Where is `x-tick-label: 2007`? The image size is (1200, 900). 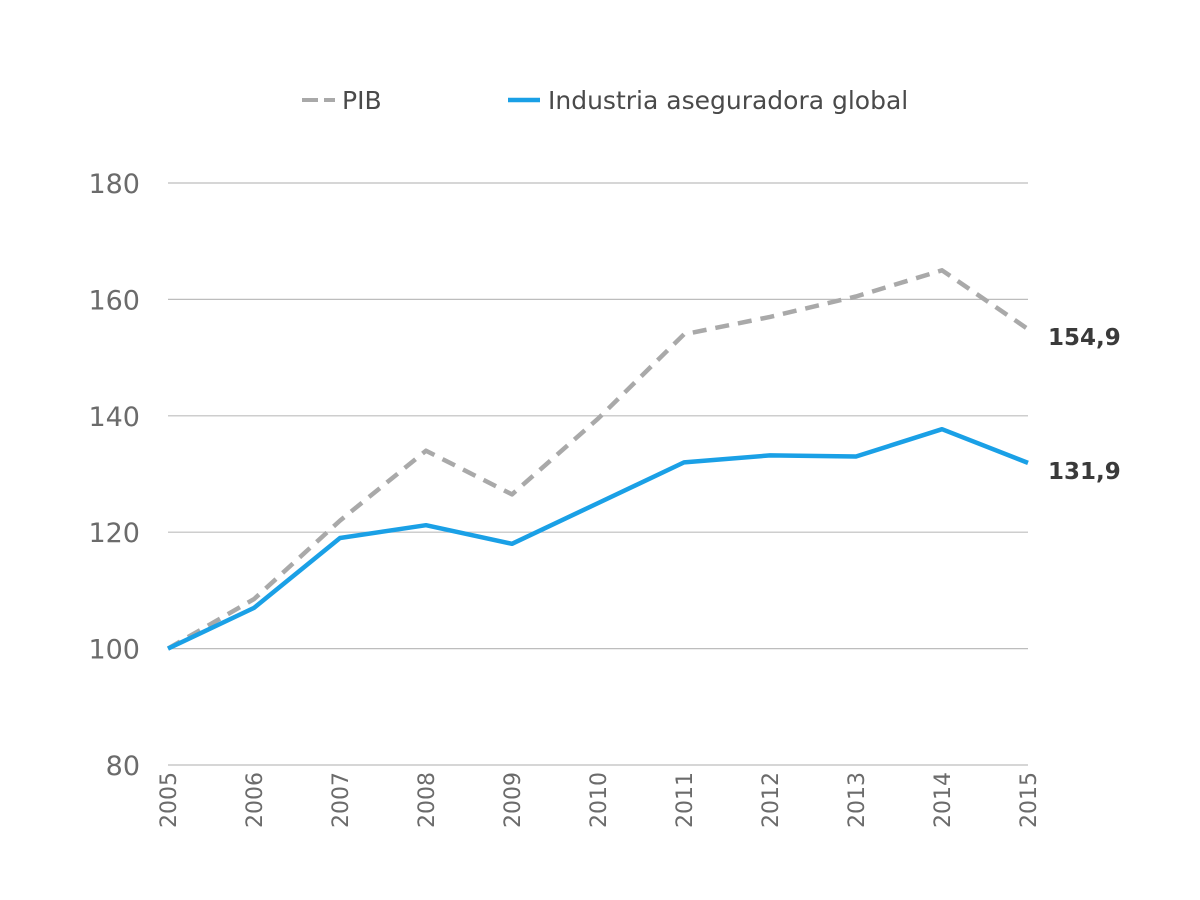
x-tick-label: 2007 is located at coordinates (341, 800).